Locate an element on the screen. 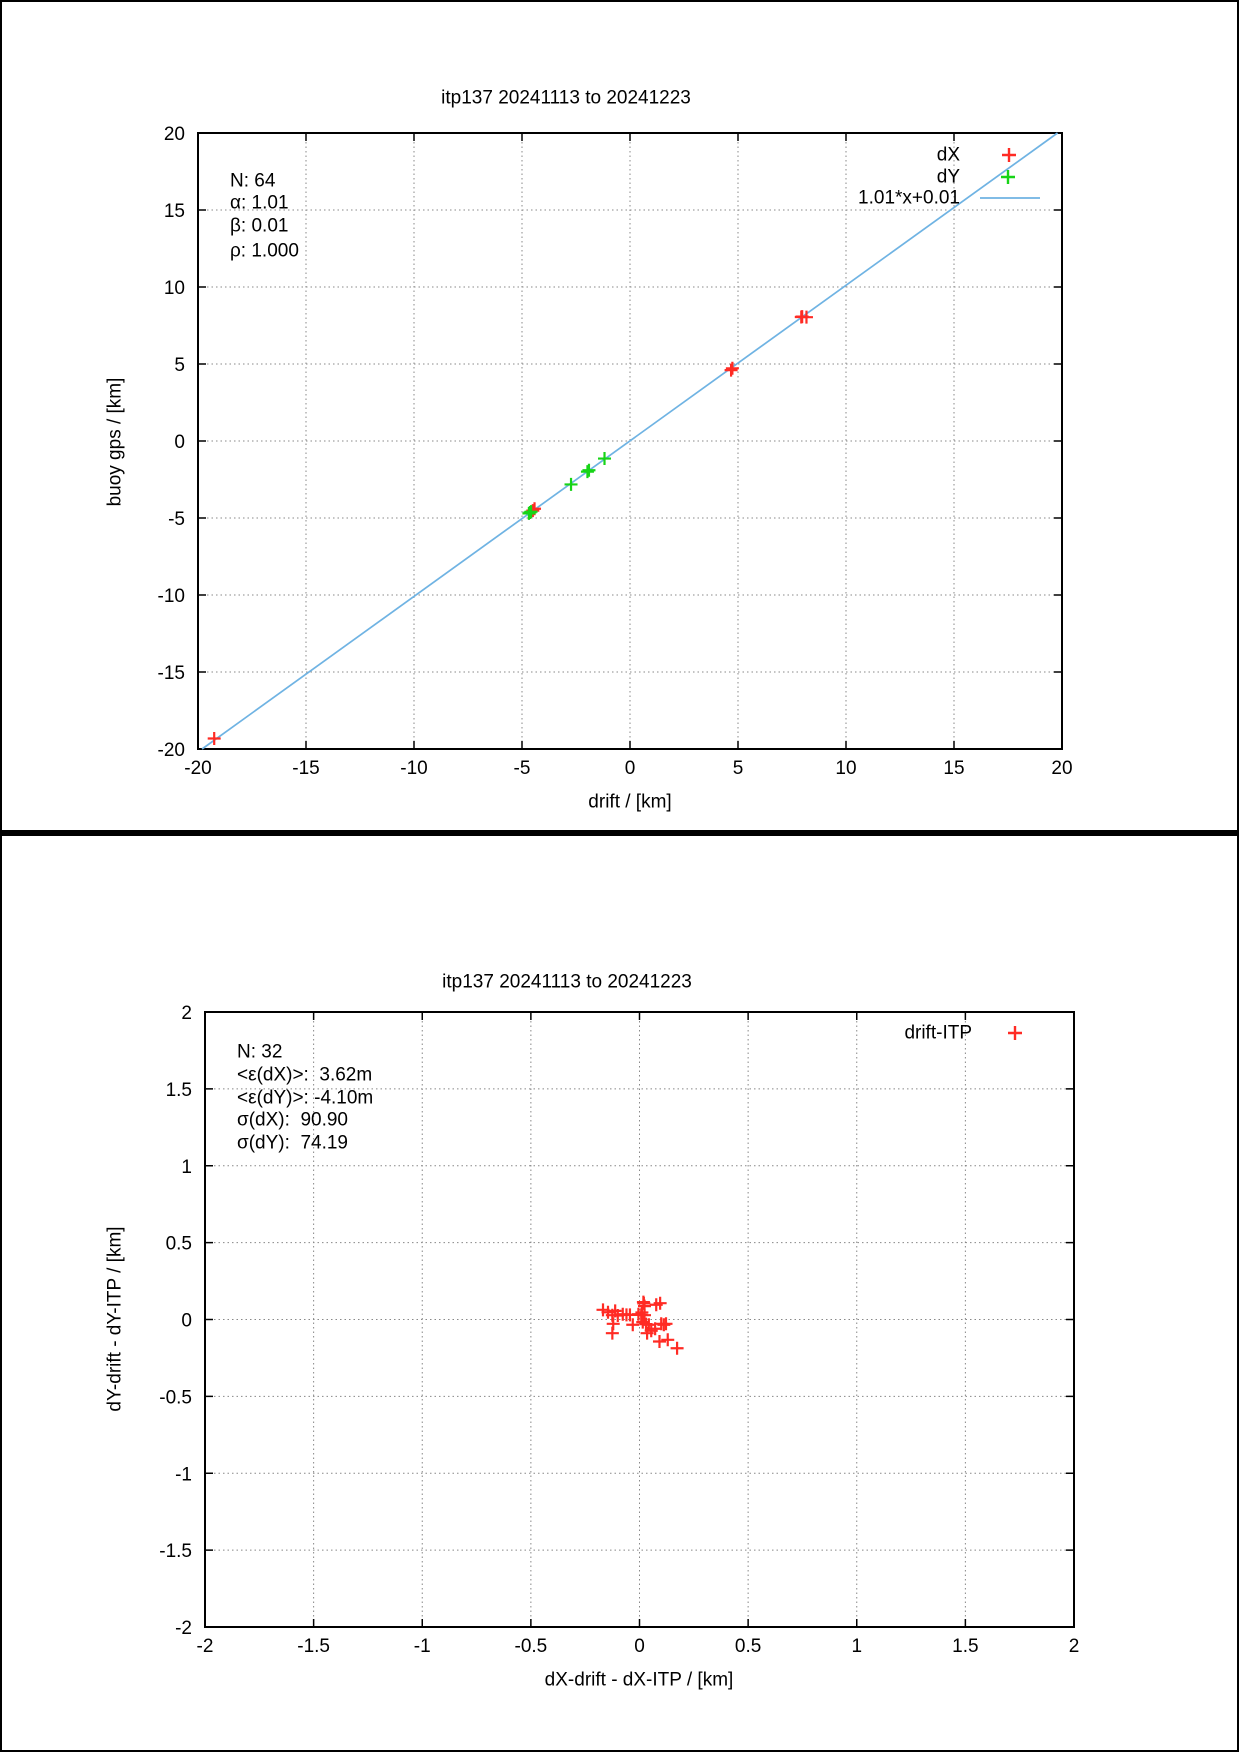 This screenshot has height=1752, width=1239. bottom-chart-title: itp137 20241113 to 20241223 is located at coordinates (567, 982).